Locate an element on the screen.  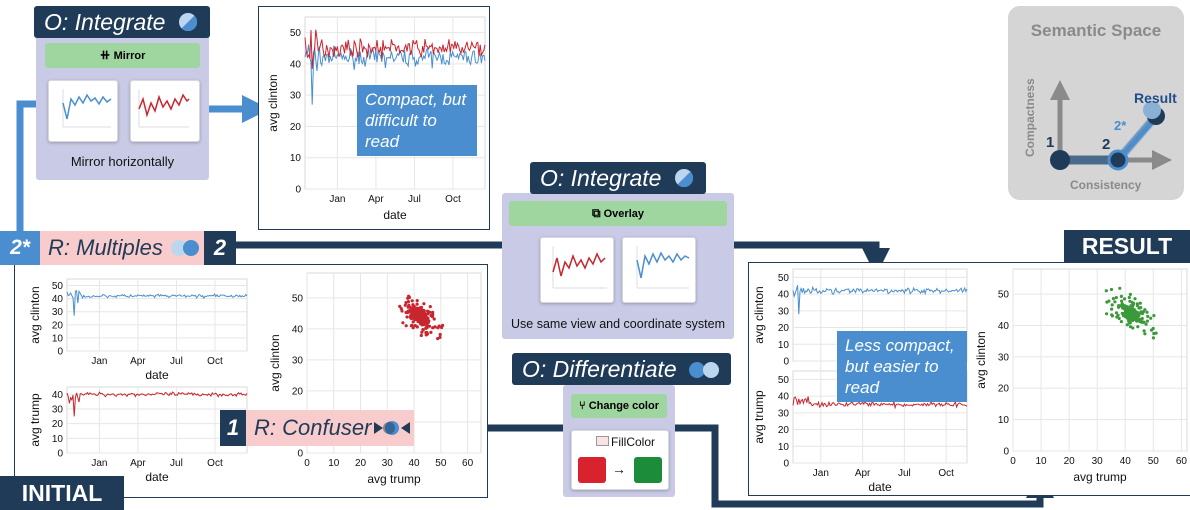
x-axis-label: date is located at coordinates (157, 375).